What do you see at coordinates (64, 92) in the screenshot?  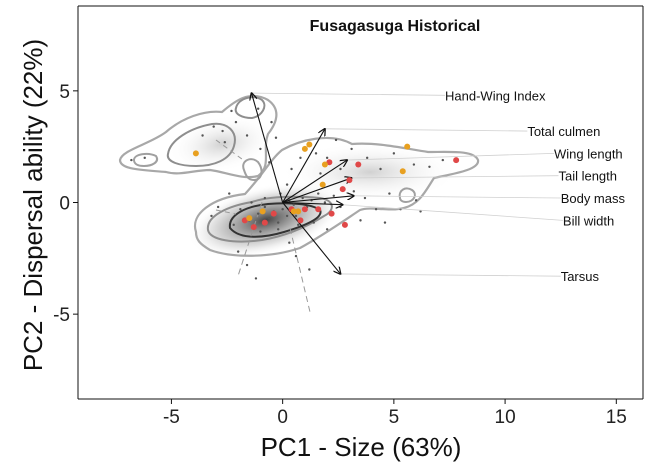 I see `y-tick-label: 5` at bounding box center [64, 92].